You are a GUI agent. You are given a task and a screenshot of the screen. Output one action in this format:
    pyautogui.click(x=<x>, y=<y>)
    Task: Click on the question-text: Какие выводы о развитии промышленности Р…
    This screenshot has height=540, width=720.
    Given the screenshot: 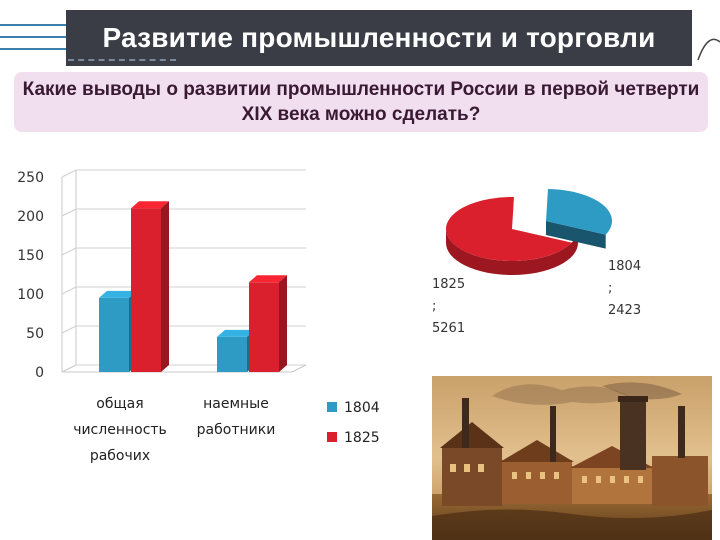 What is the action you would take?
    pyautogui.click(x=361, y=102)
    